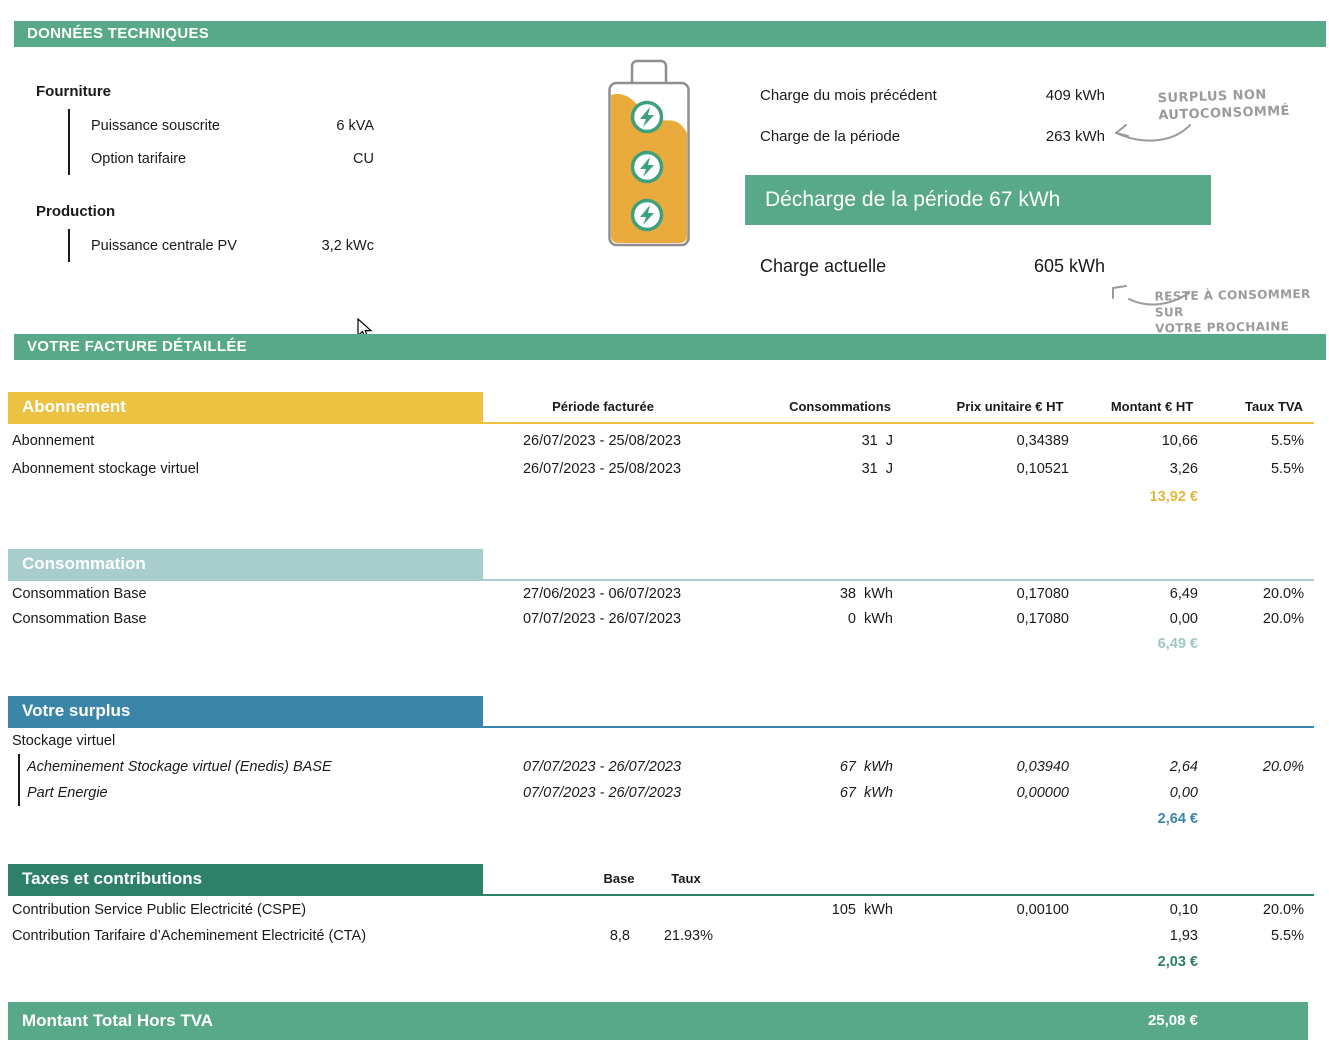 The image size is (1329, 1047). What do you see at coordinates (1177, 819) in the screenshot?
I see `section-total: 2,64 €` at bounding box center [1177, 819].